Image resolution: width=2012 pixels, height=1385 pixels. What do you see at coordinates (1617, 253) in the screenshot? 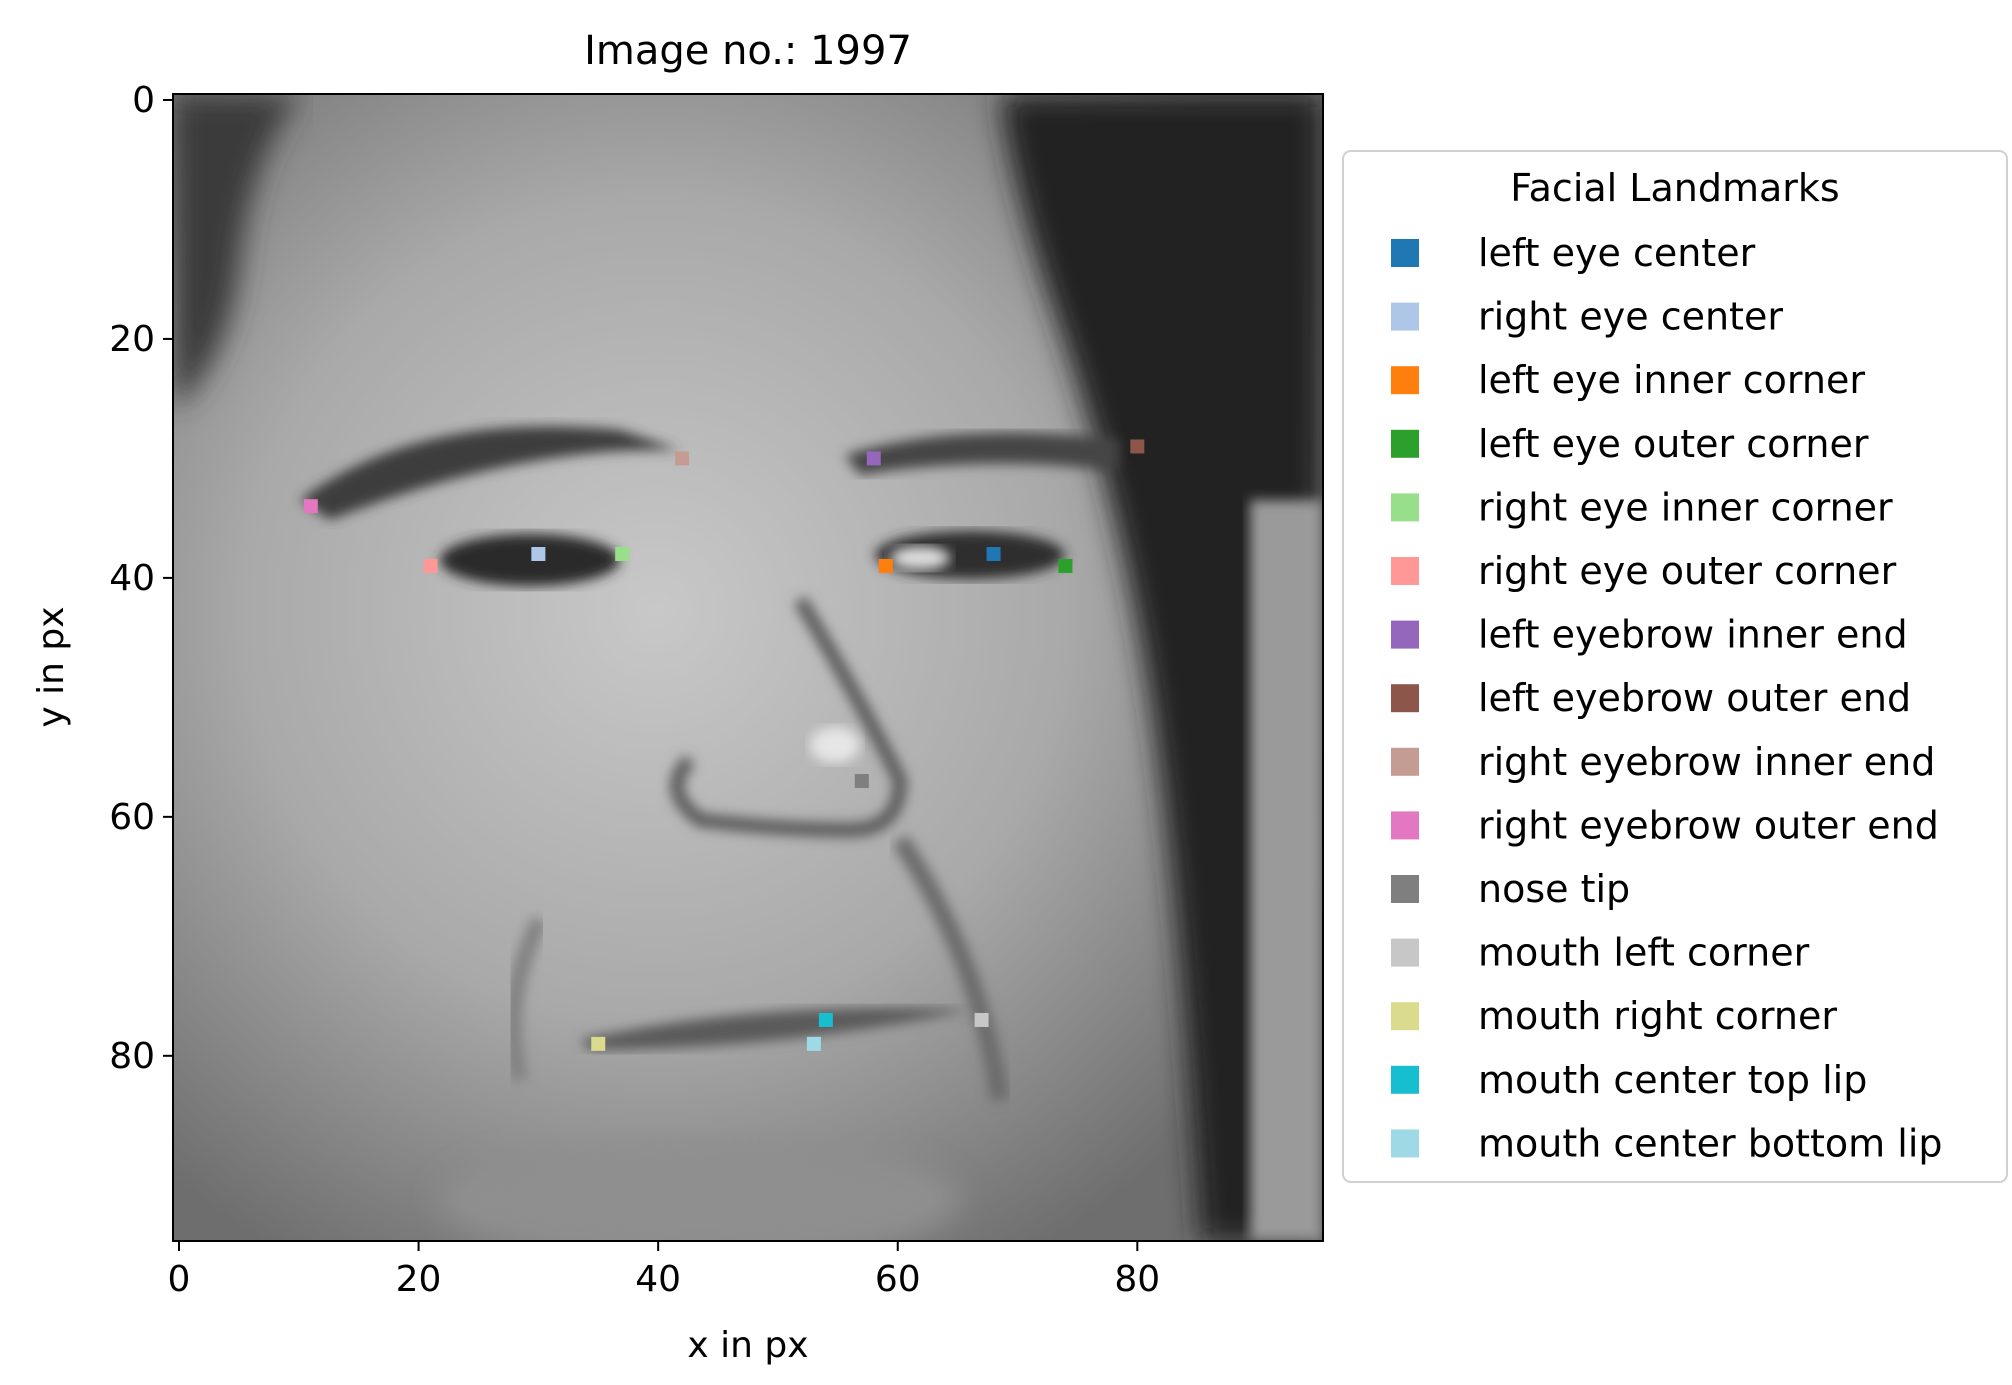
I see `legend-label: left eye center` at bounding box center [1617, 253].